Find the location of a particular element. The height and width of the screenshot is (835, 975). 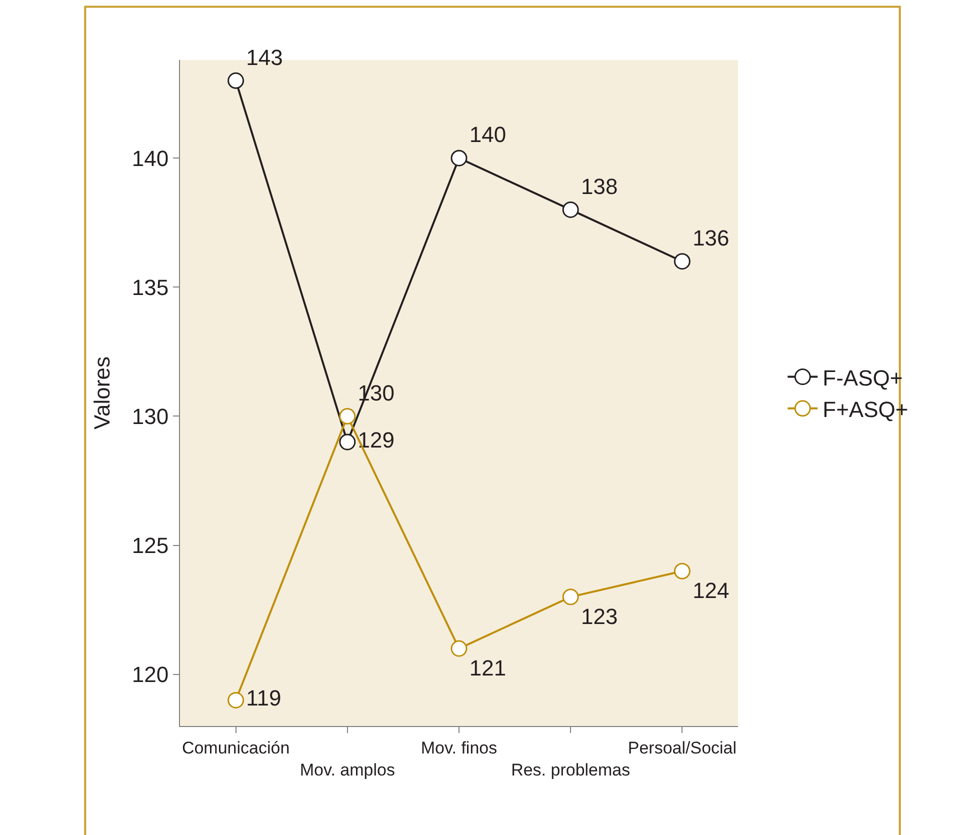

y-tick-label: 125 is located at coordinates (150, 545).